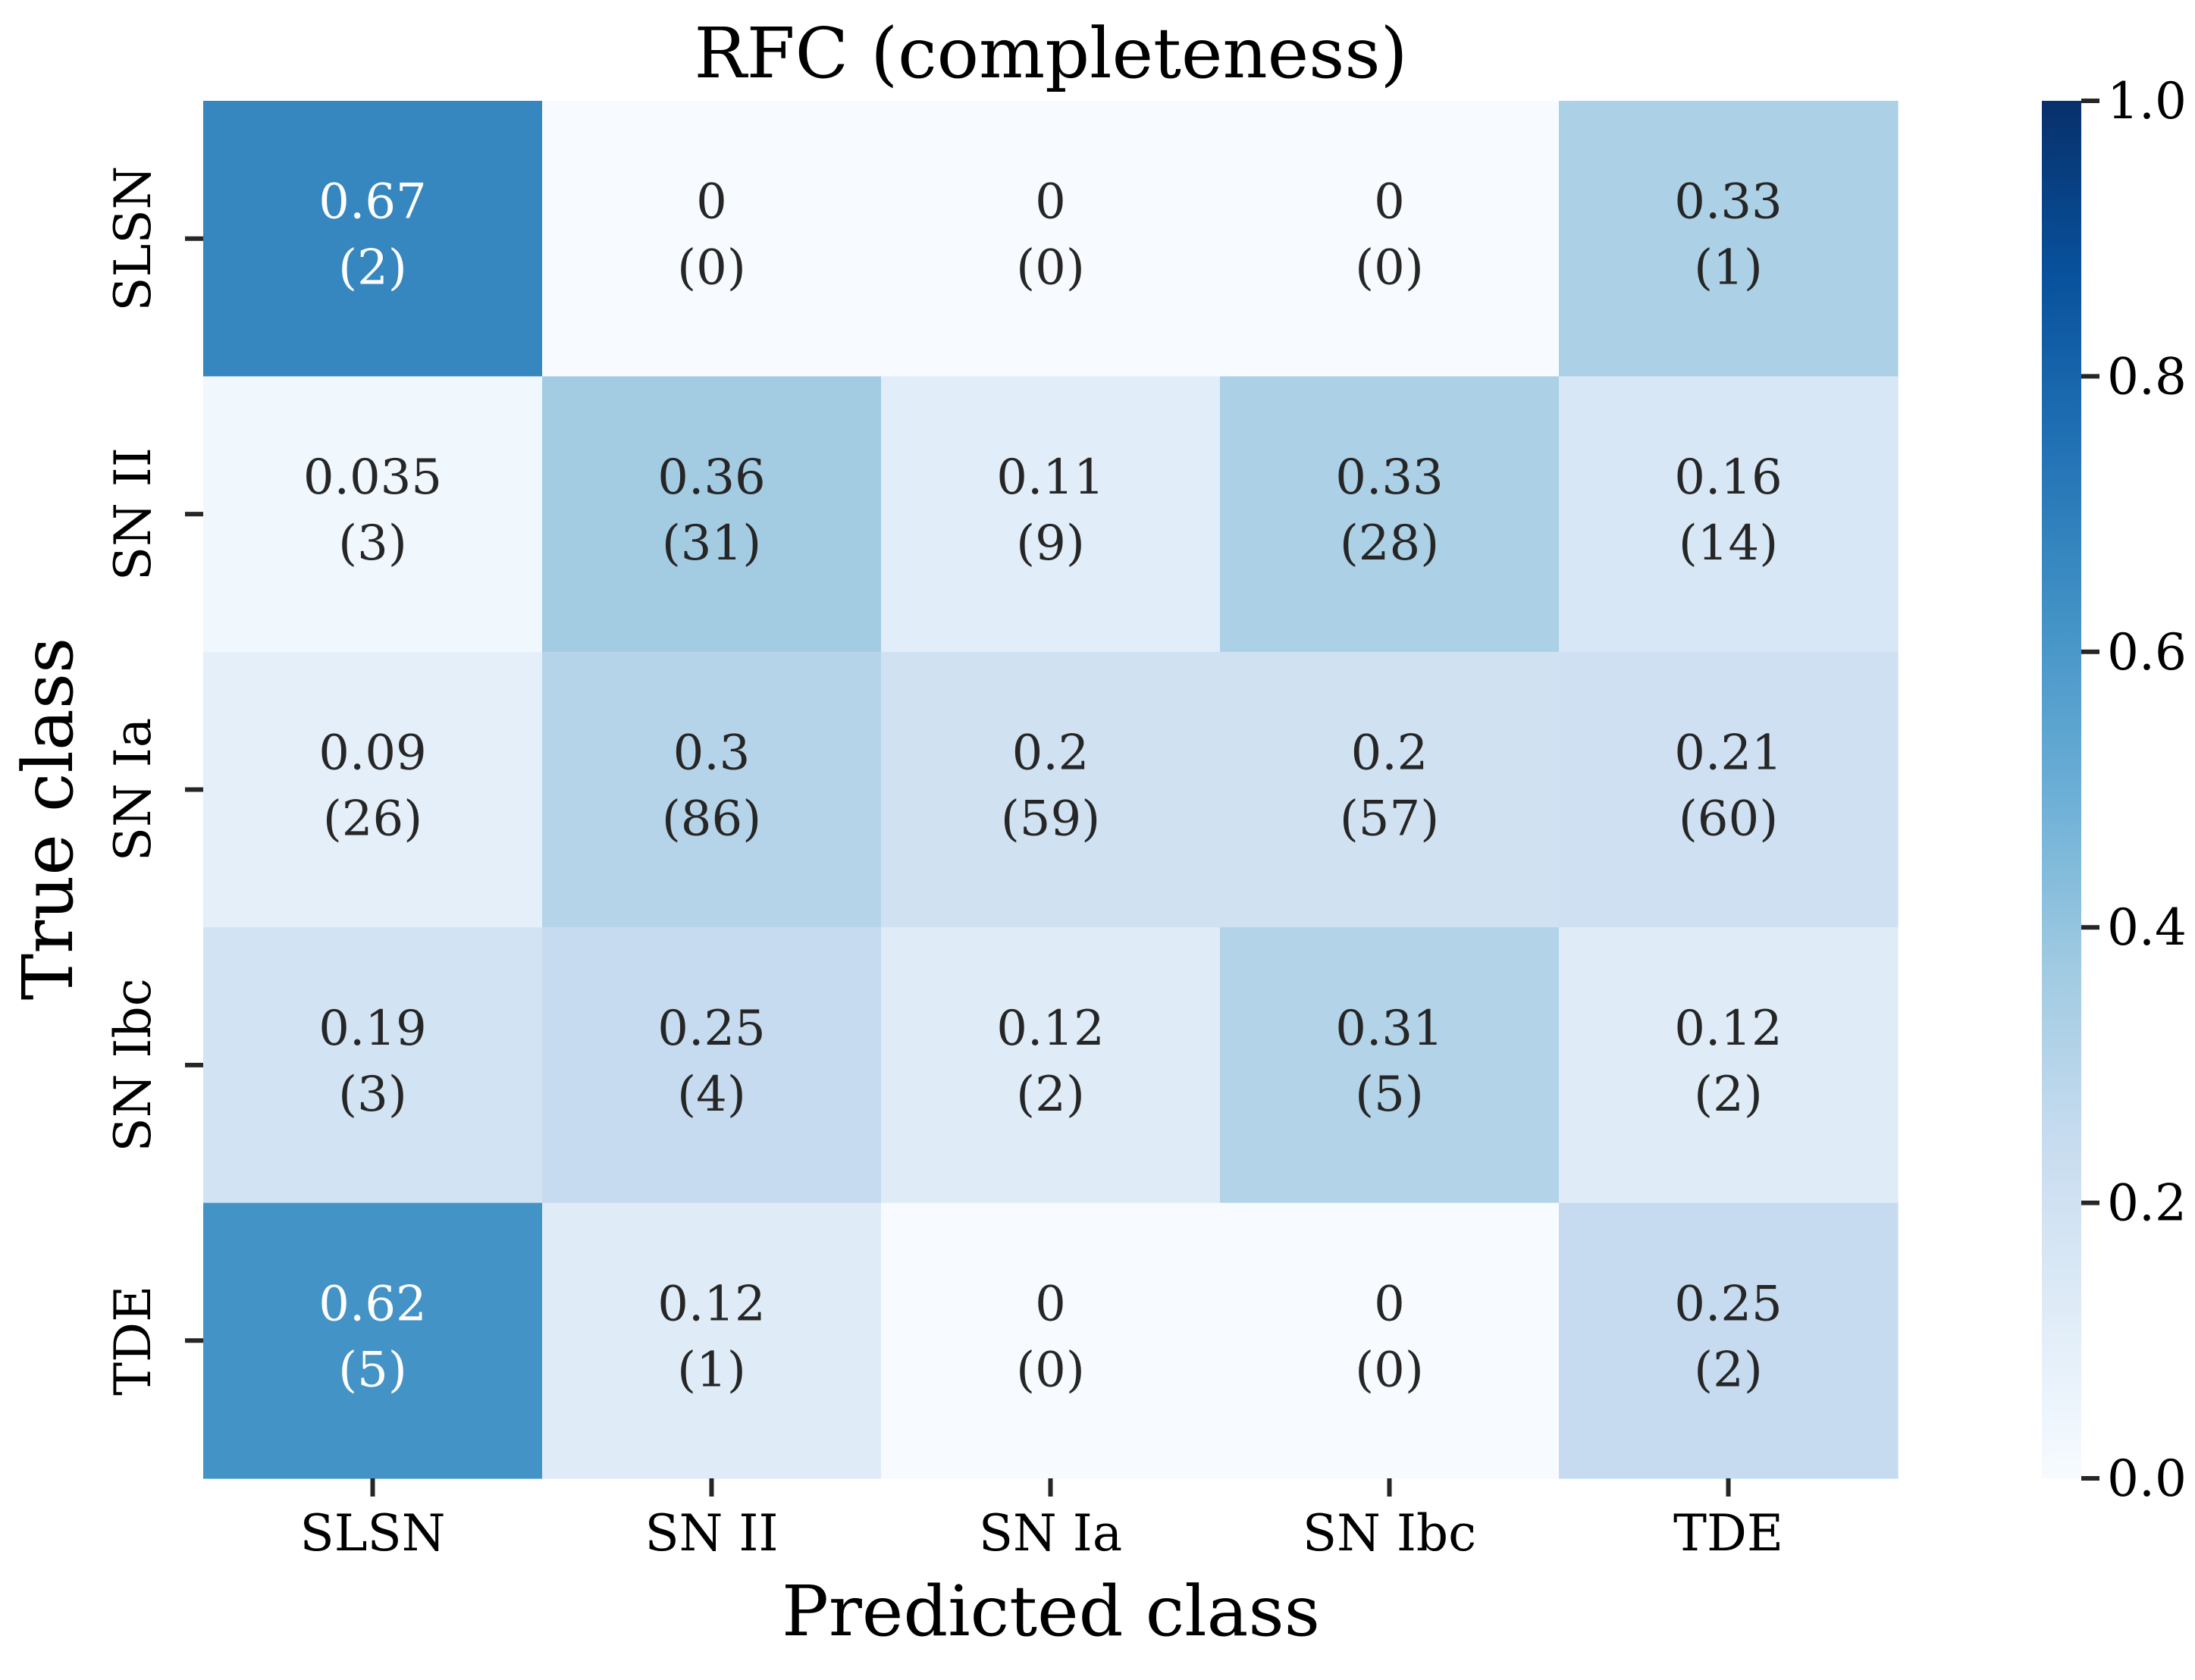 The width and height of the screenshot is (2195, 1680). What do you see at coordinates (711, 478) in the screenshot?
I see `cell-value-label: 0.36` at bounding box center [711, 478].